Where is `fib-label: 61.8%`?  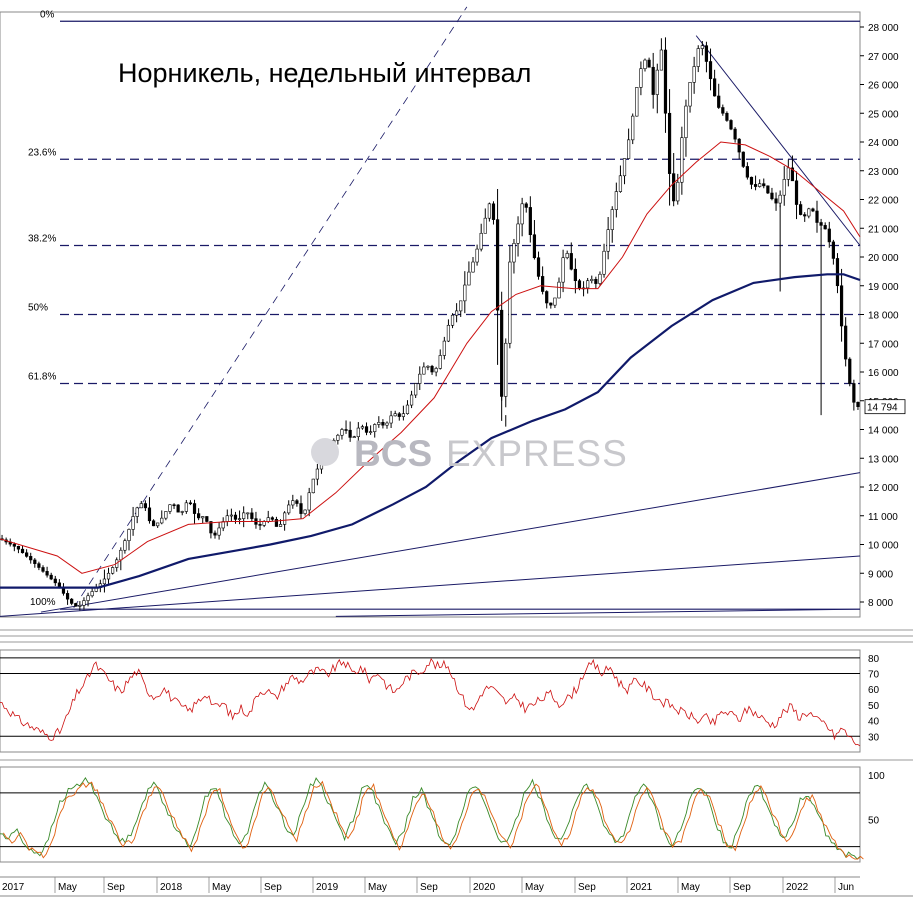 fib-label: 61.8% is located at coordinates (42, 377).